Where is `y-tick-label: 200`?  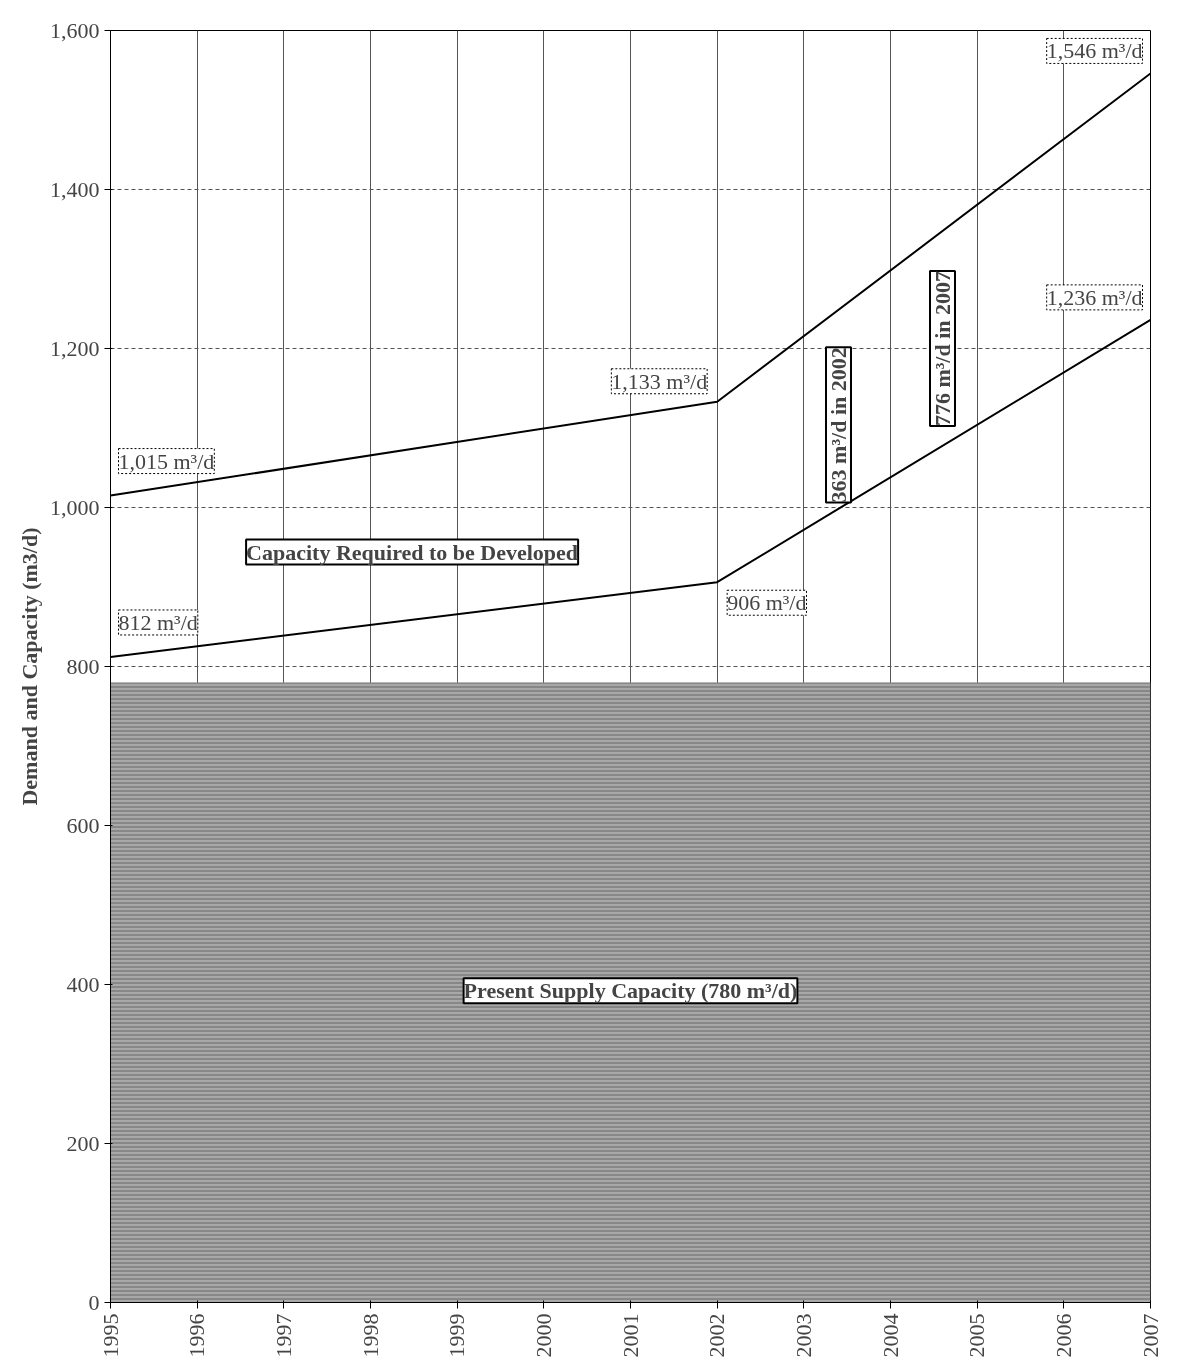
y-tick-label: 200 is located at coordinates (83, 1143).